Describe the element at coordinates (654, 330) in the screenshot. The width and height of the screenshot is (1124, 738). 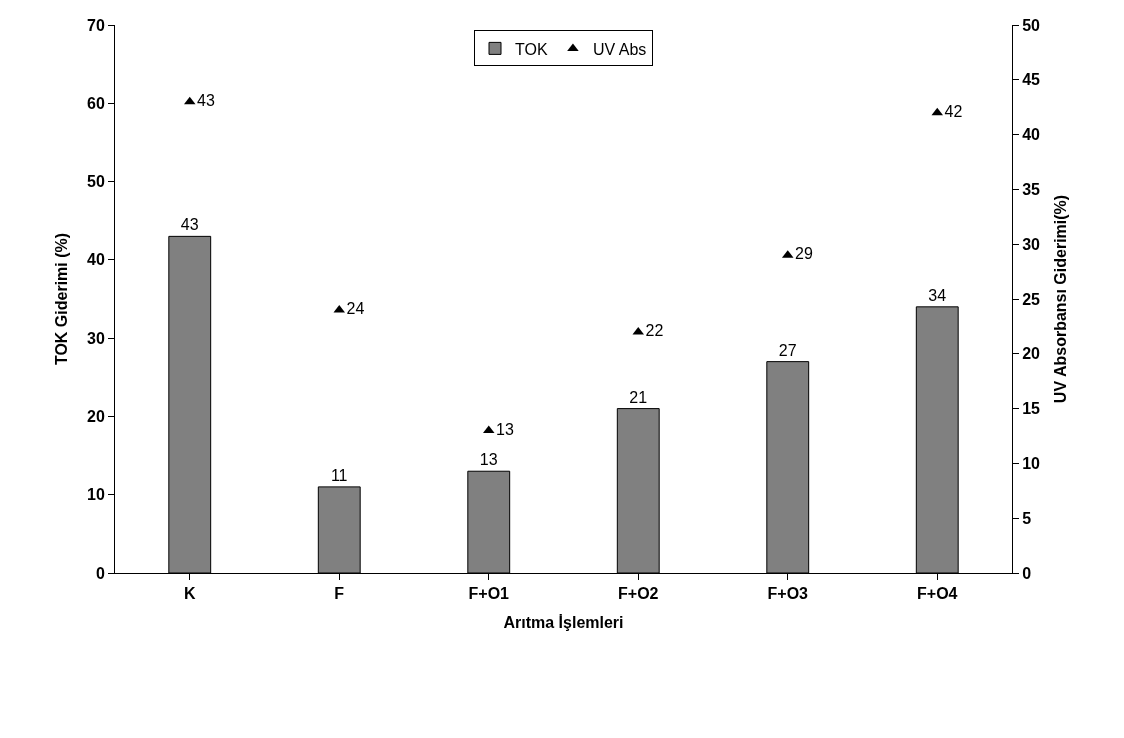
I see `data-label: 22` at that location.